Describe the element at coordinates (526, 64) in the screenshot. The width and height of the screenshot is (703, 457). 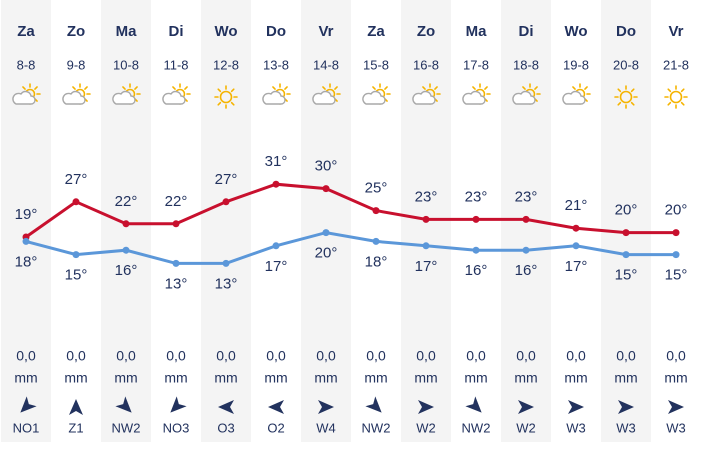
I see `date: 18-8` at that location.